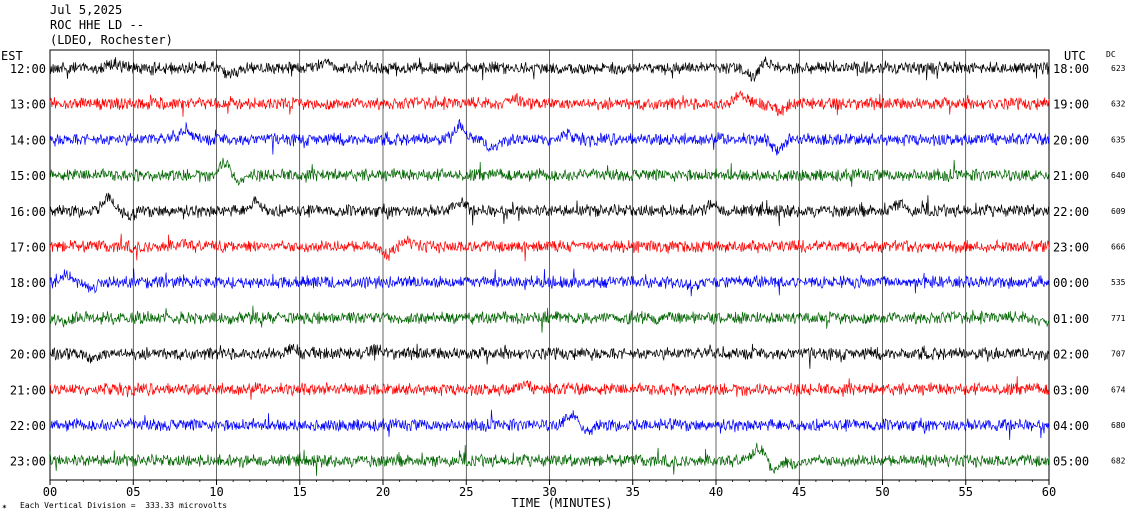 The width and height of the screenshot is (1130, 519). Describe the element at coordinates (111, 40) in the screenshot. I see `network-name: (LDEO, Rochester)` at that location.